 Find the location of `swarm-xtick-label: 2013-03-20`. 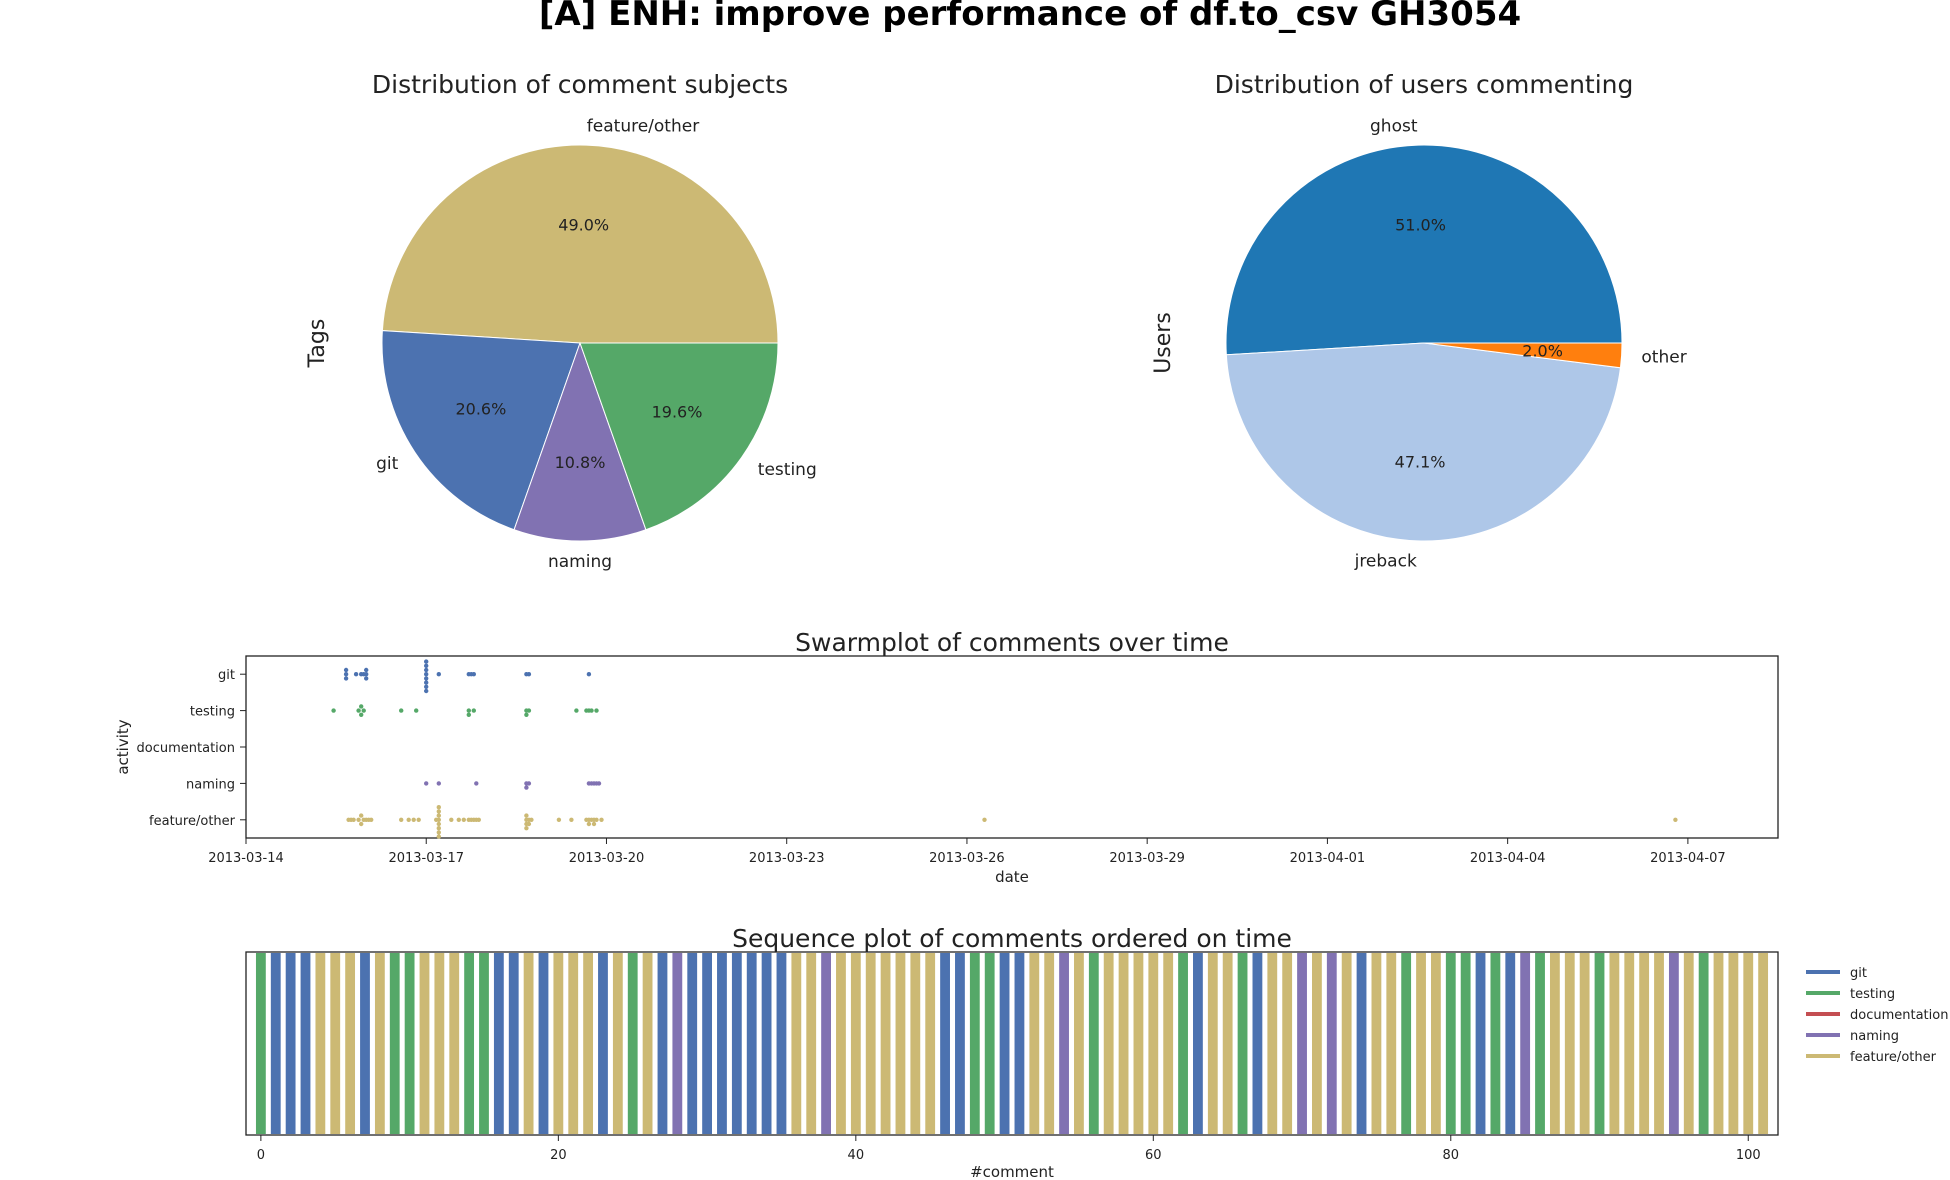

swarm-xtick-label: 2013-03-20 is located at coordinates (607, 858).